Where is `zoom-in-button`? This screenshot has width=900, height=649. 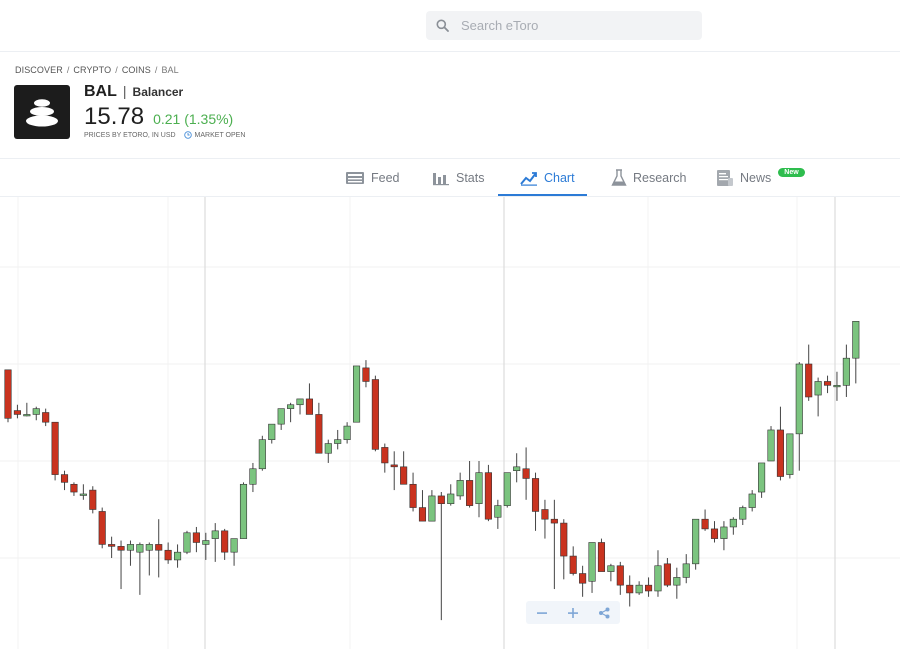
zoom-in-button is located at coordinates (573, 613).